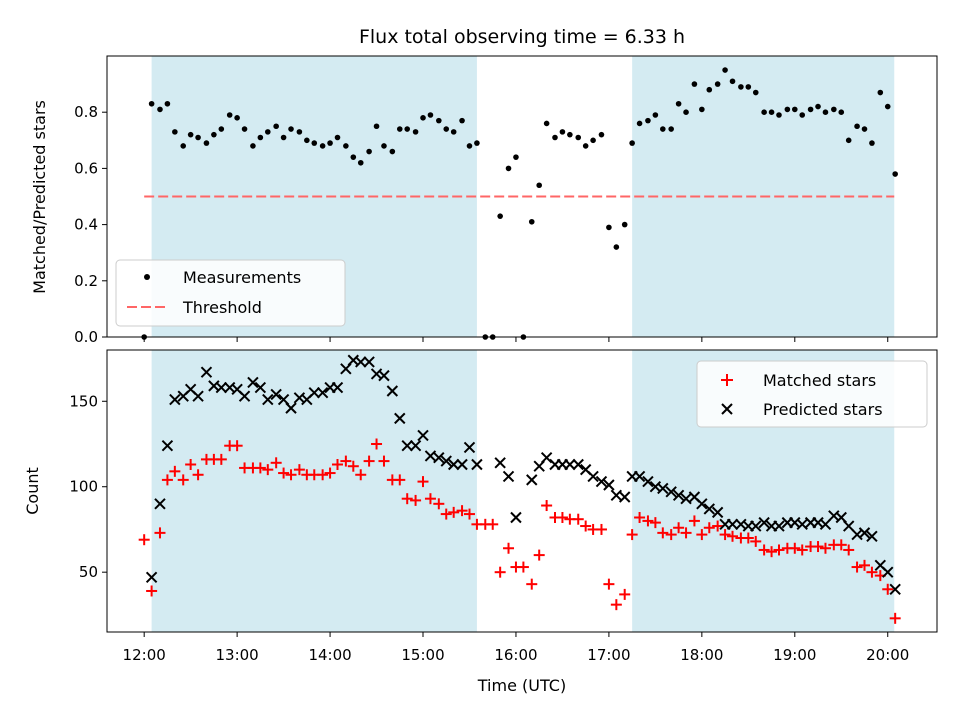  Describe the element at coordinates (794, 655) in the screenshot. I see `x-tick-label-7: 19:00` at that location.